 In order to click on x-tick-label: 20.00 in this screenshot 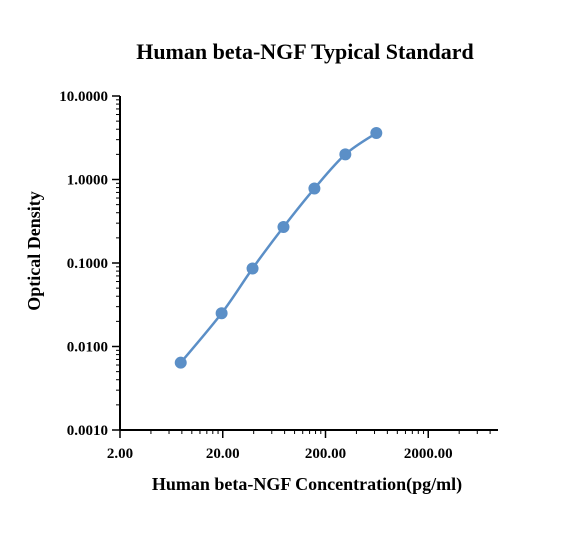, I will do `click(223, 454)`.